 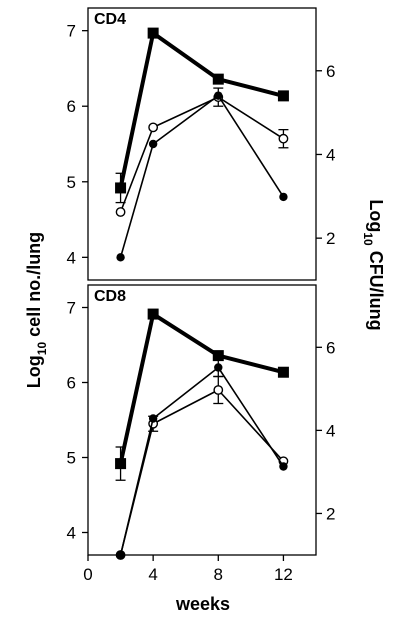 I want to click on x-tick-label: 4, so click(x=152, y=574).